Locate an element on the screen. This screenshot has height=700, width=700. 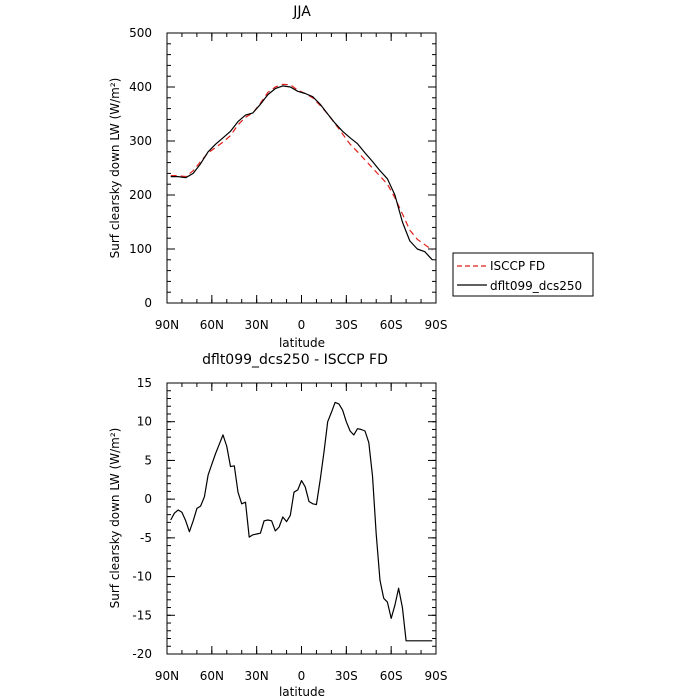
y-tick-label: -15 is located at coordinates (142, 615).